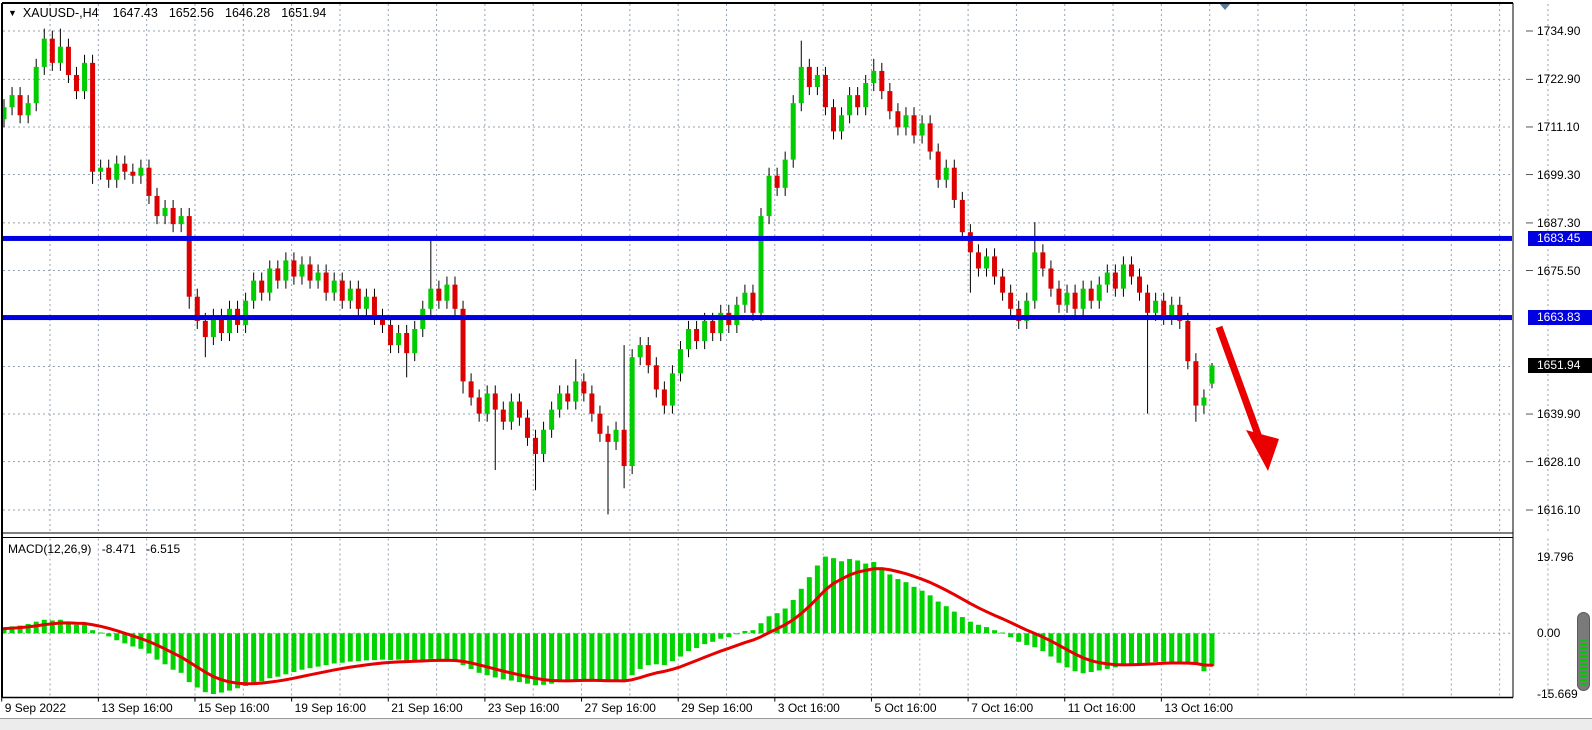  Describe the element at coordinates (1560, 238) in the screenshot. I see `level-price-tag: 1683.45` at that location.